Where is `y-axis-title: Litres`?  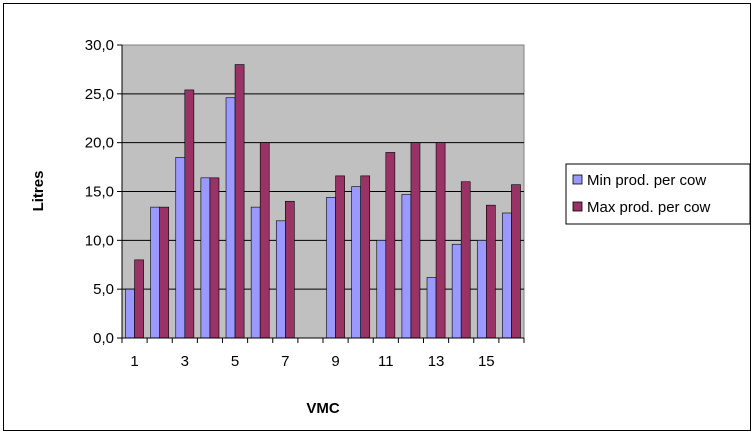
y-axis-title: Litres is located at coordinates (38, 191).